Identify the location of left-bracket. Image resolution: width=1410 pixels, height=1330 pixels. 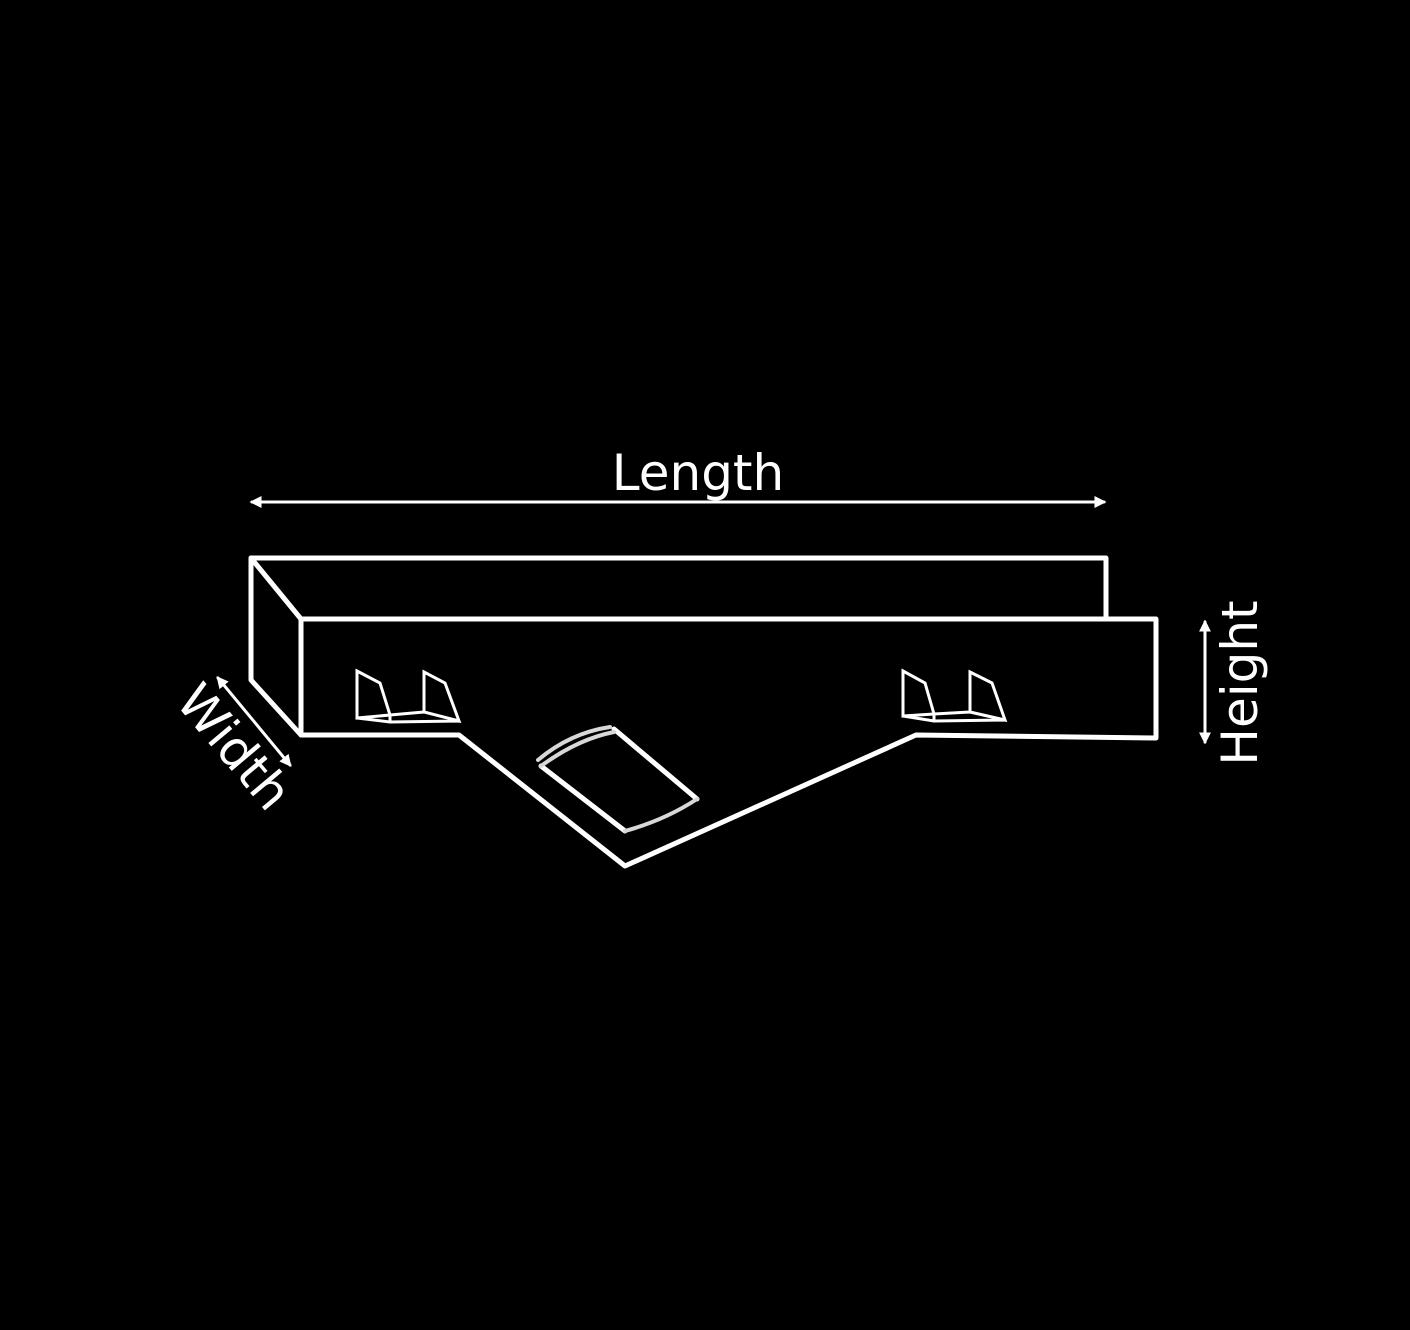
(408, 696).